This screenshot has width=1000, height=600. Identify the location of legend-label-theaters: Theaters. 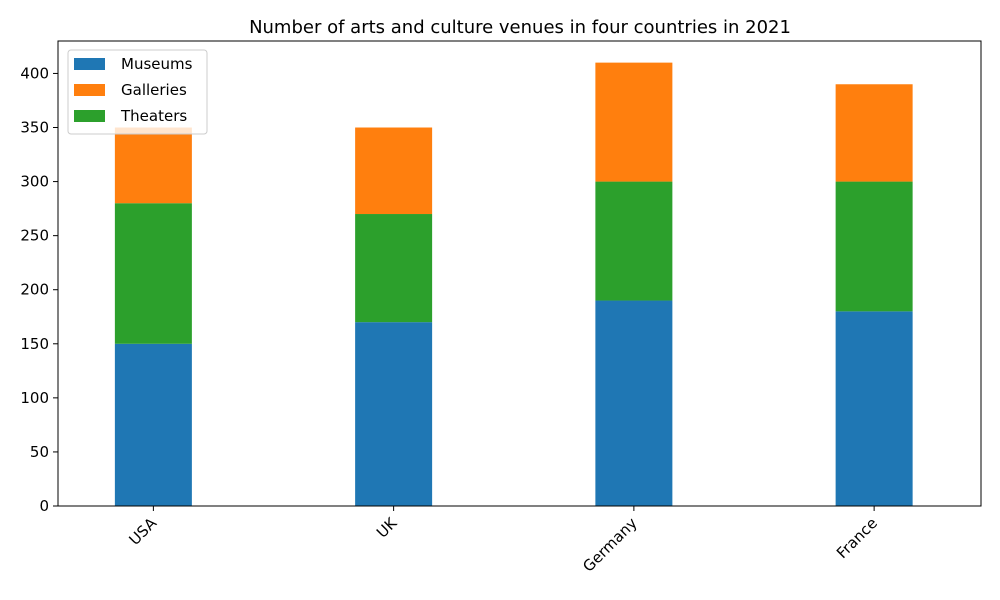
(153, 116).